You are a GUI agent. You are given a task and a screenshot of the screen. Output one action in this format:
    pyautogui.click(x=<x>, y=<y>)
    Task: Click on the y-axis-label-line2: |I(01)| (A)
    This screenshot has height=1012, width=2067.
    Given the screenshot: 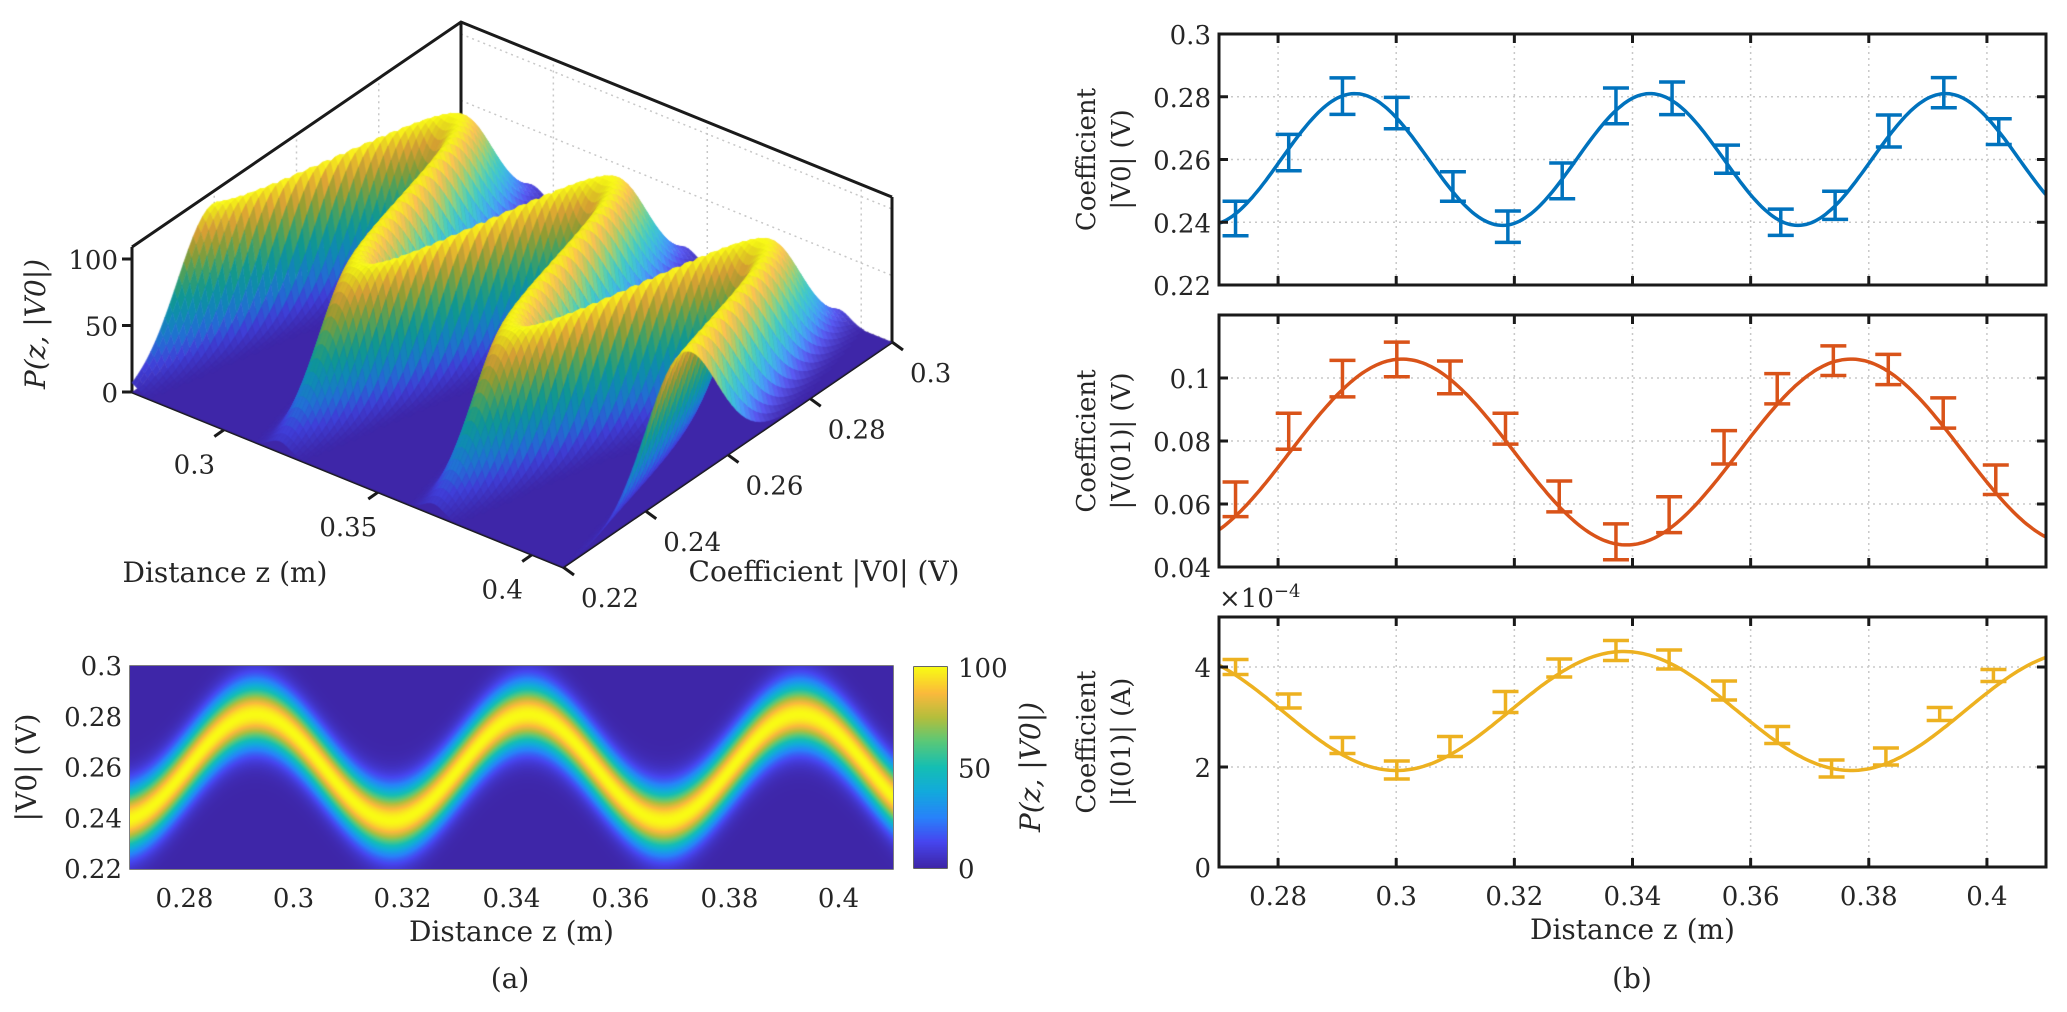 What is the action you would take?
    pyautogui.click(x=1122, y=742)
    